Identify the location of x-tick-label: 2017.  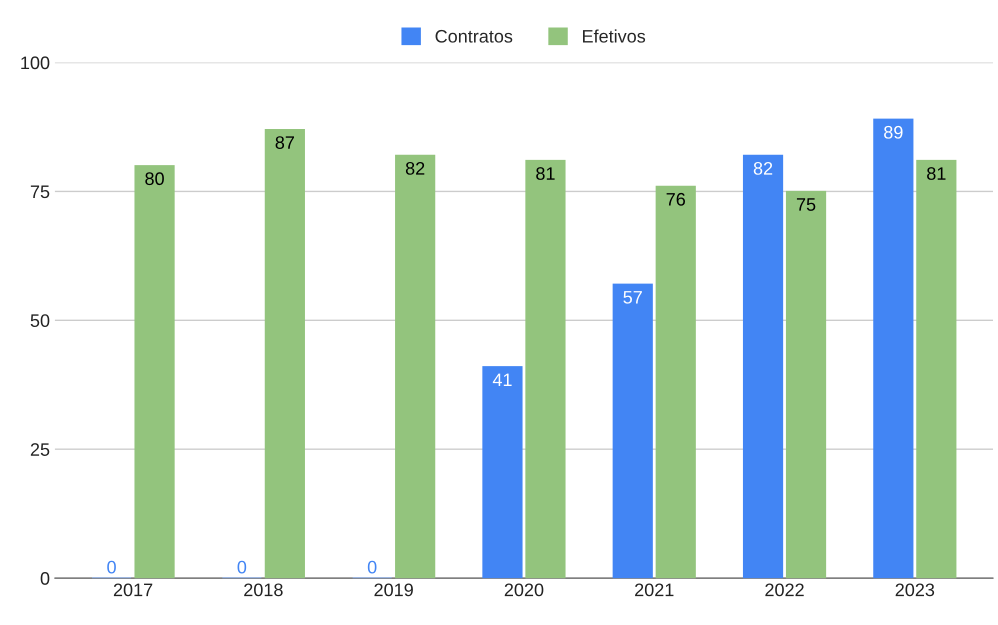
(133, 589).